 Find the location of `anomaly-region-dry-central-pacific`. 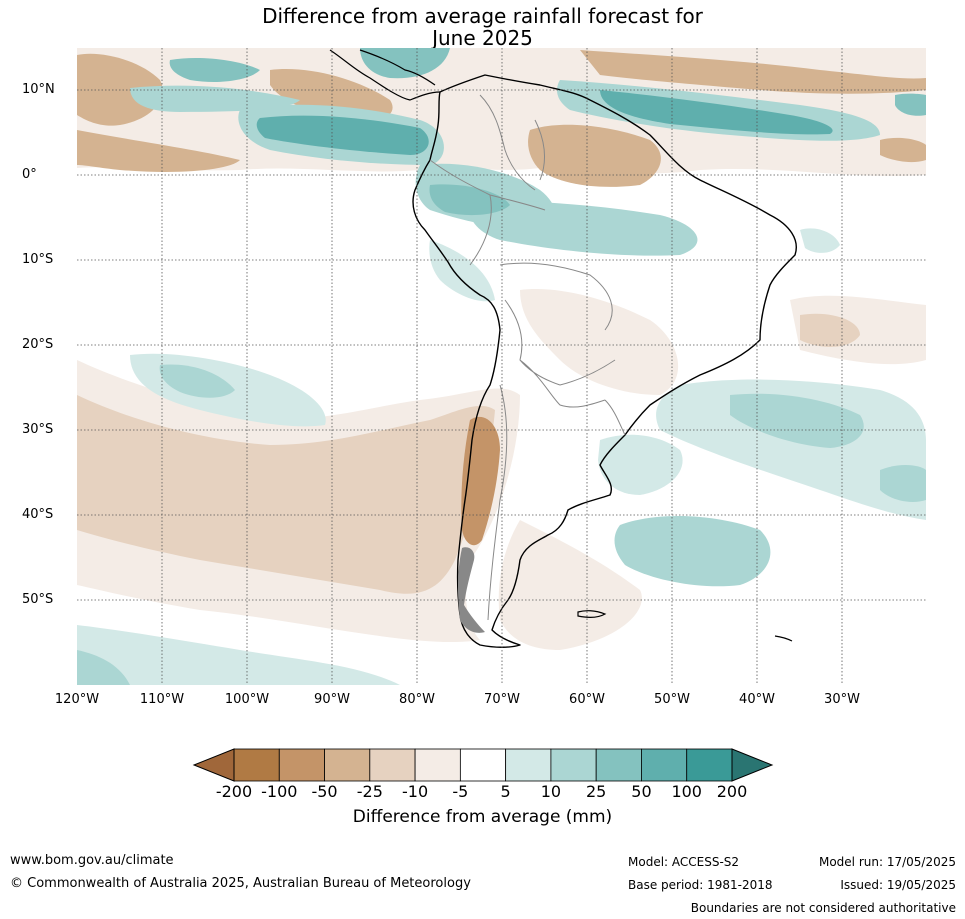

anomaly-region-dry-central-pacific is located at coordinates (331, 95).